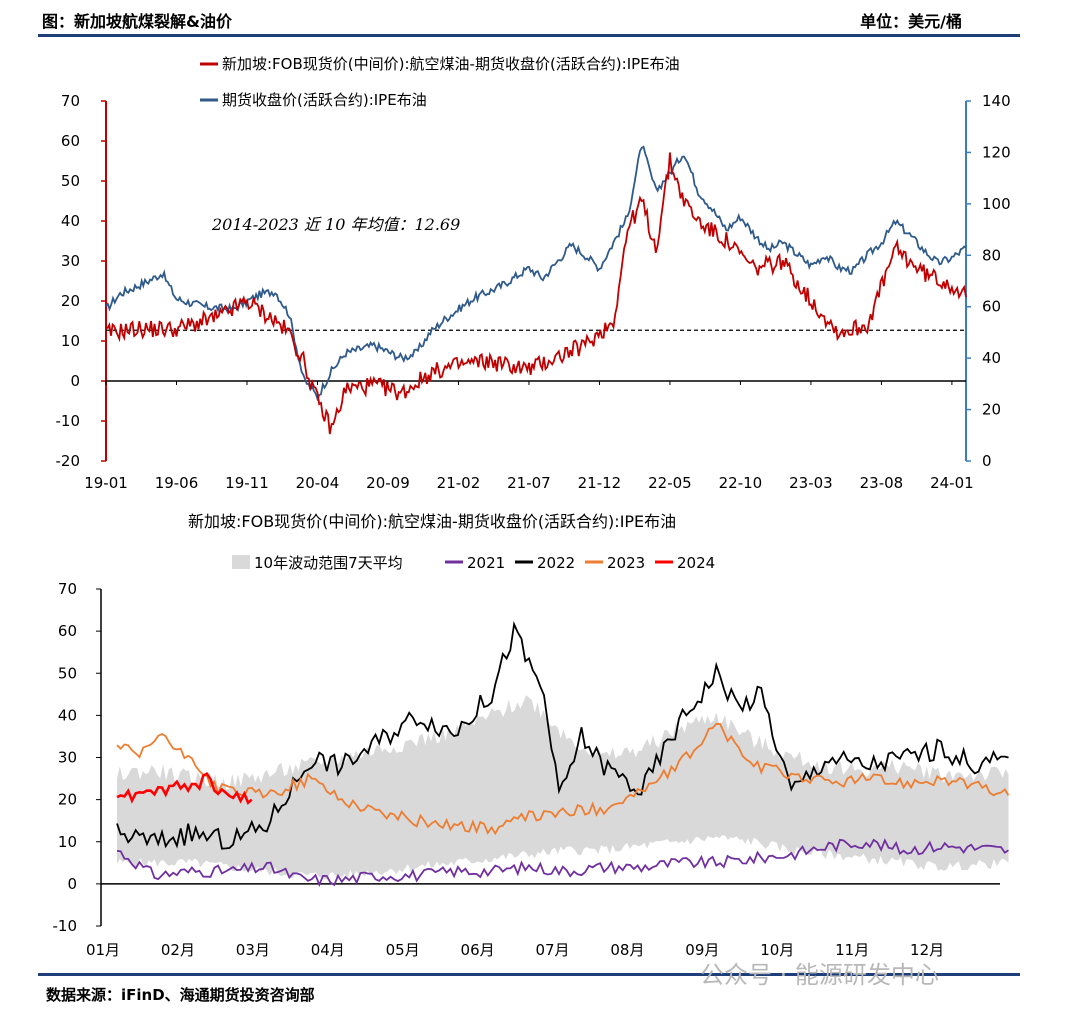 The width and height of the screenshot is (1080, 1013). I want to click on x-axis-tick-label: 09月, so click(702, 950).